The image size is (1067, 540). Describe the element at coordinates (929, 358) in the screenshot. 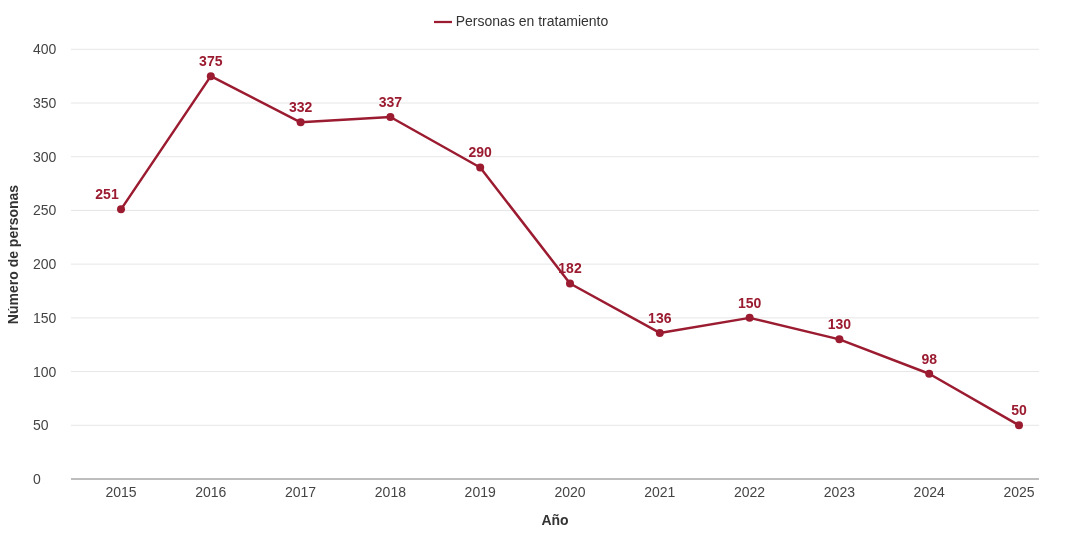

I see `data-label: 98` at that location.